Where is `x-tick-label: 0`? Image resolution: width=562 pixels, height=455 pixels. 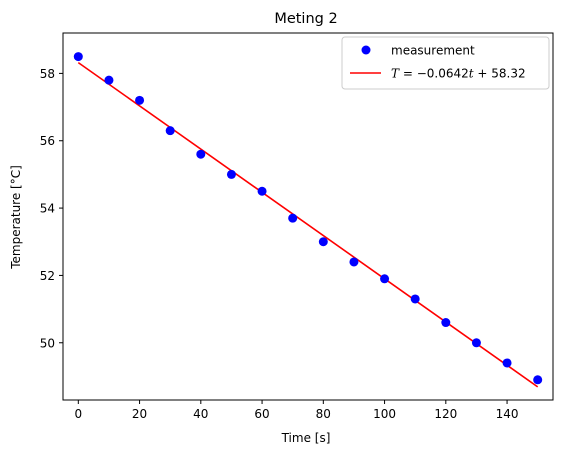 x-tick-label: 0 is located at coordinates (78, 414).